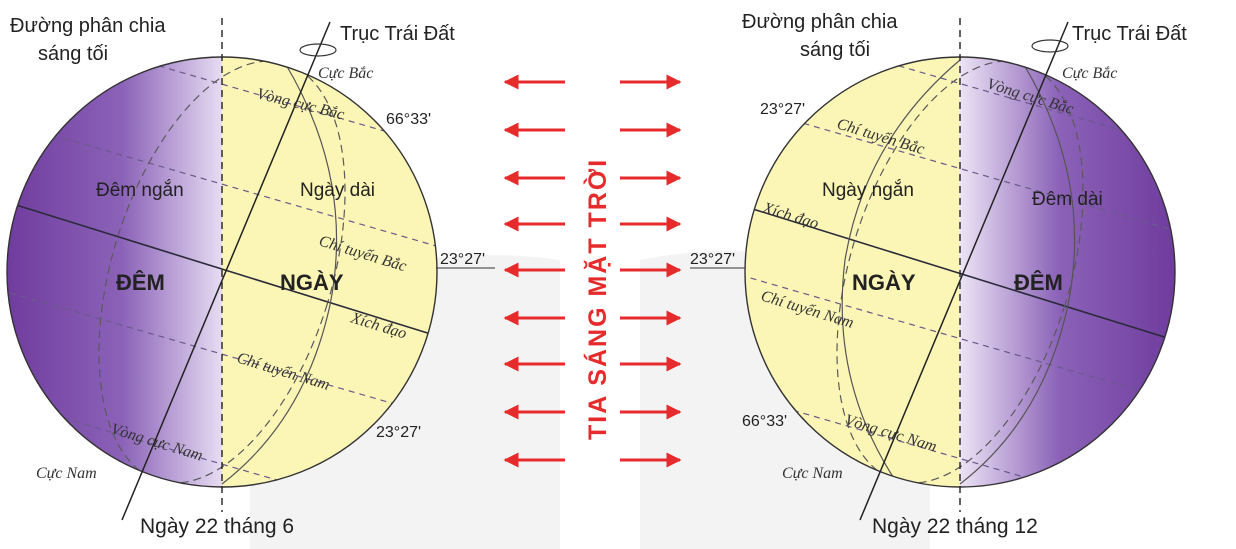 This screenshot has width=1236, height=549. What do you see at coordinates (782, 109) in the screenshot?
I see `right-lat-23-north: 23°27'` at bounding box center [782, 109].